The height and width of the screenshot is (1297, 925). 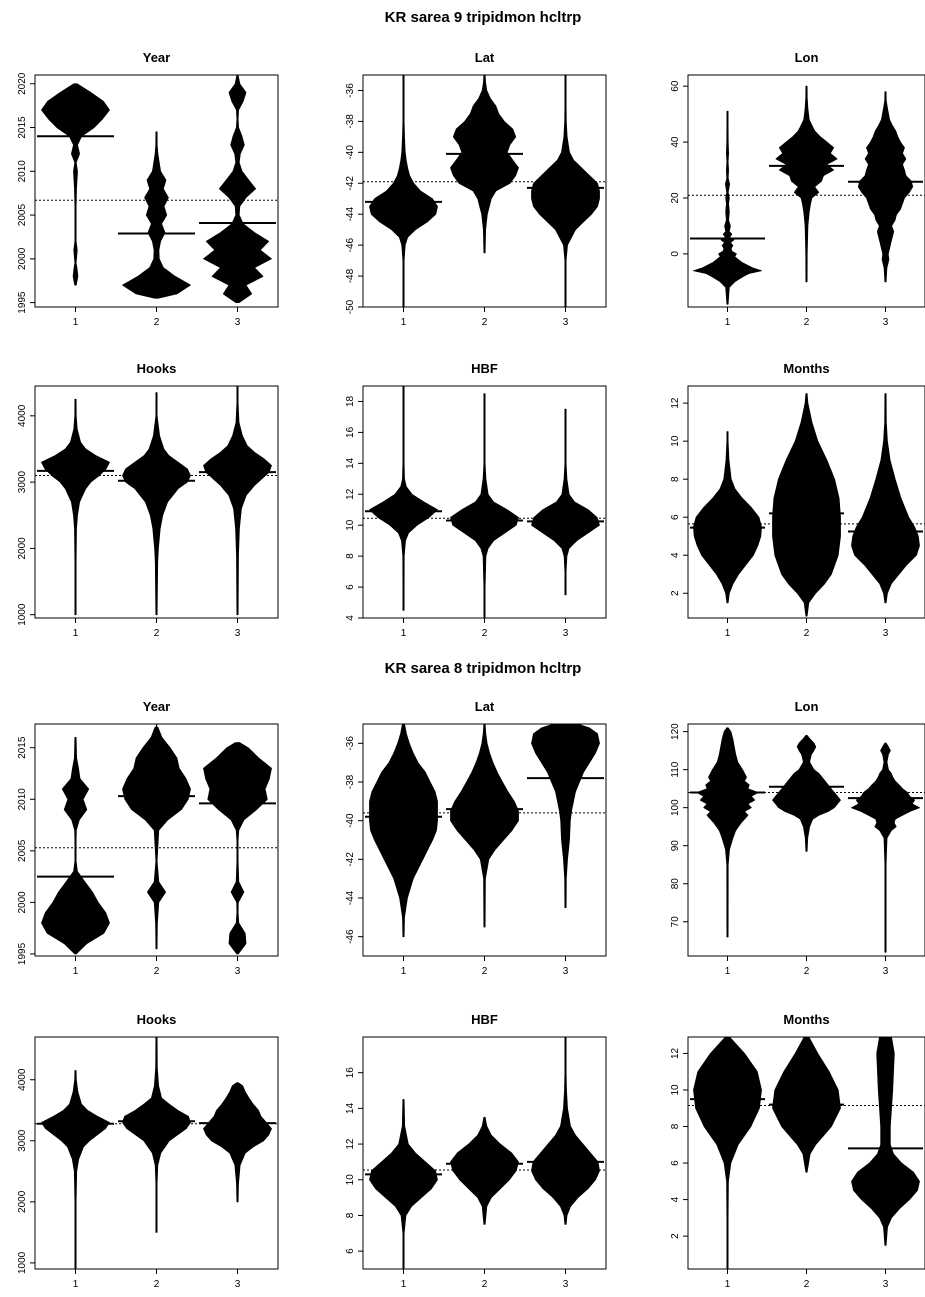 What do you see at coordinates (675, 922) in the screenshot?
I see `y-tick-label: 70` at bounding box center [675, 922].